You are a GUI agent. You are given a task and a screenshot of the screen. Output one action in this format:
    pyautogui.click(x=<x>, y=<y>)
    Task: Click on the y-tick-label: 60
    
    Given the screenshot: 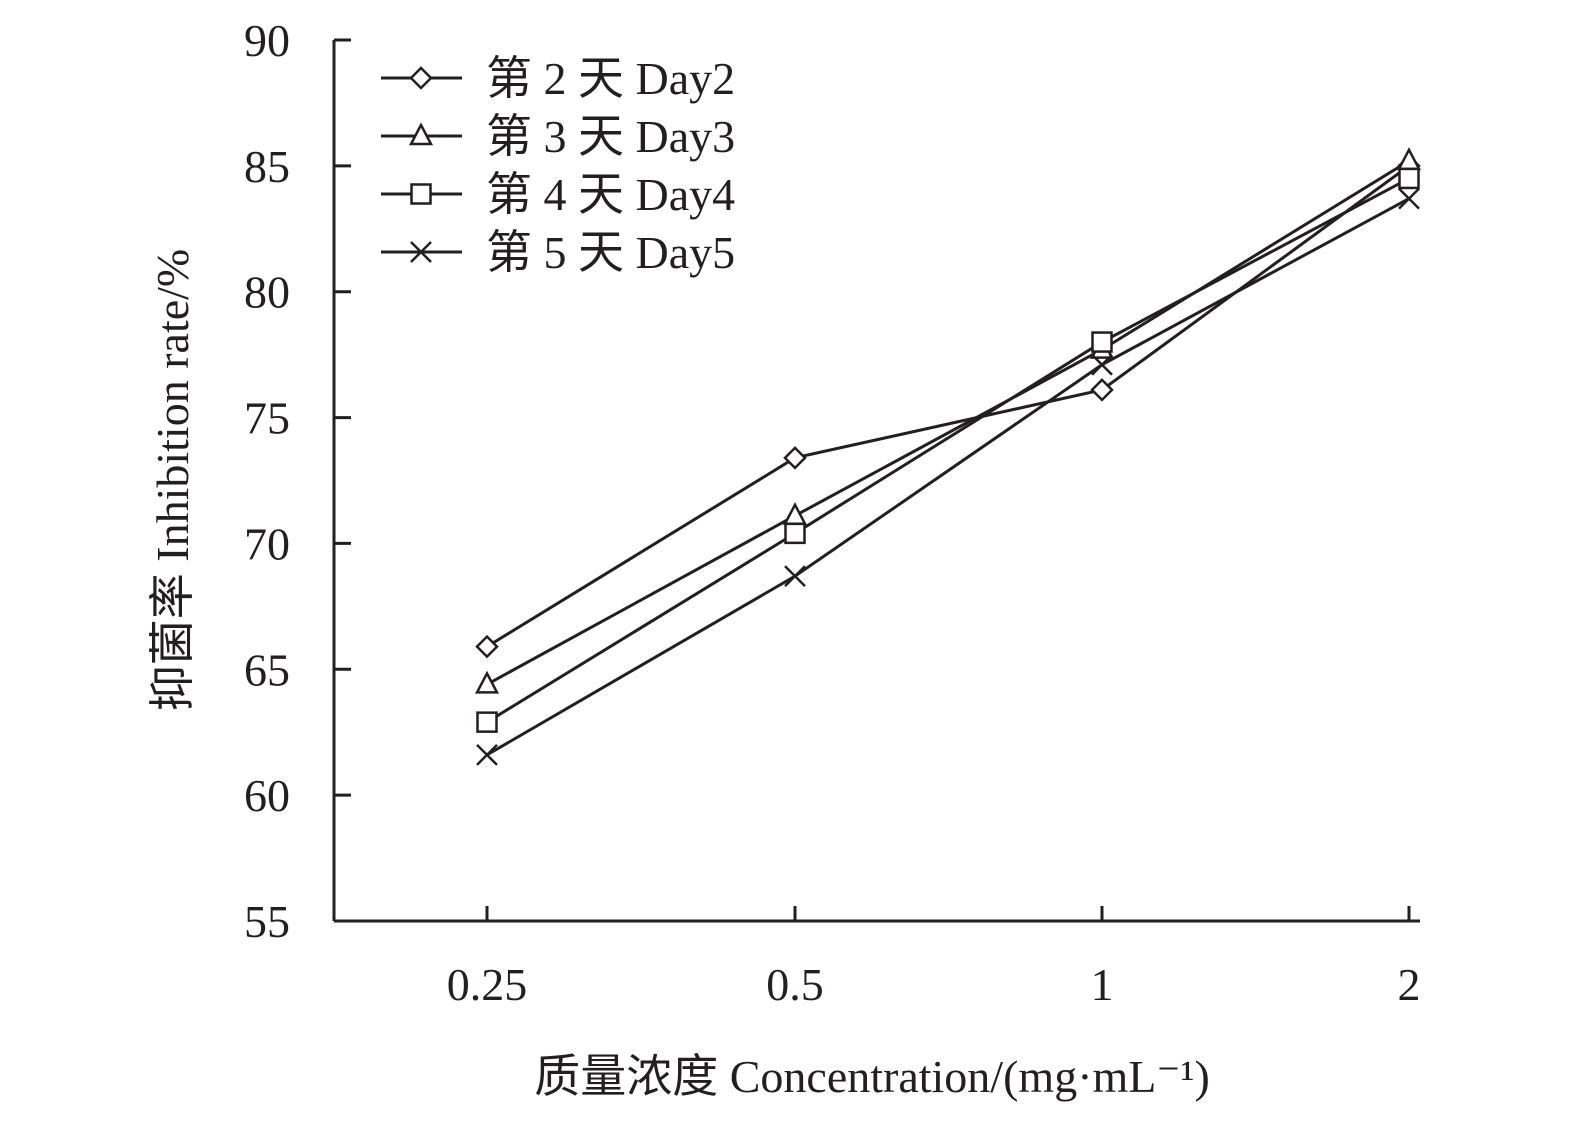 What is the action you would take?
    pyautogui.click(x=267, y=795)
    